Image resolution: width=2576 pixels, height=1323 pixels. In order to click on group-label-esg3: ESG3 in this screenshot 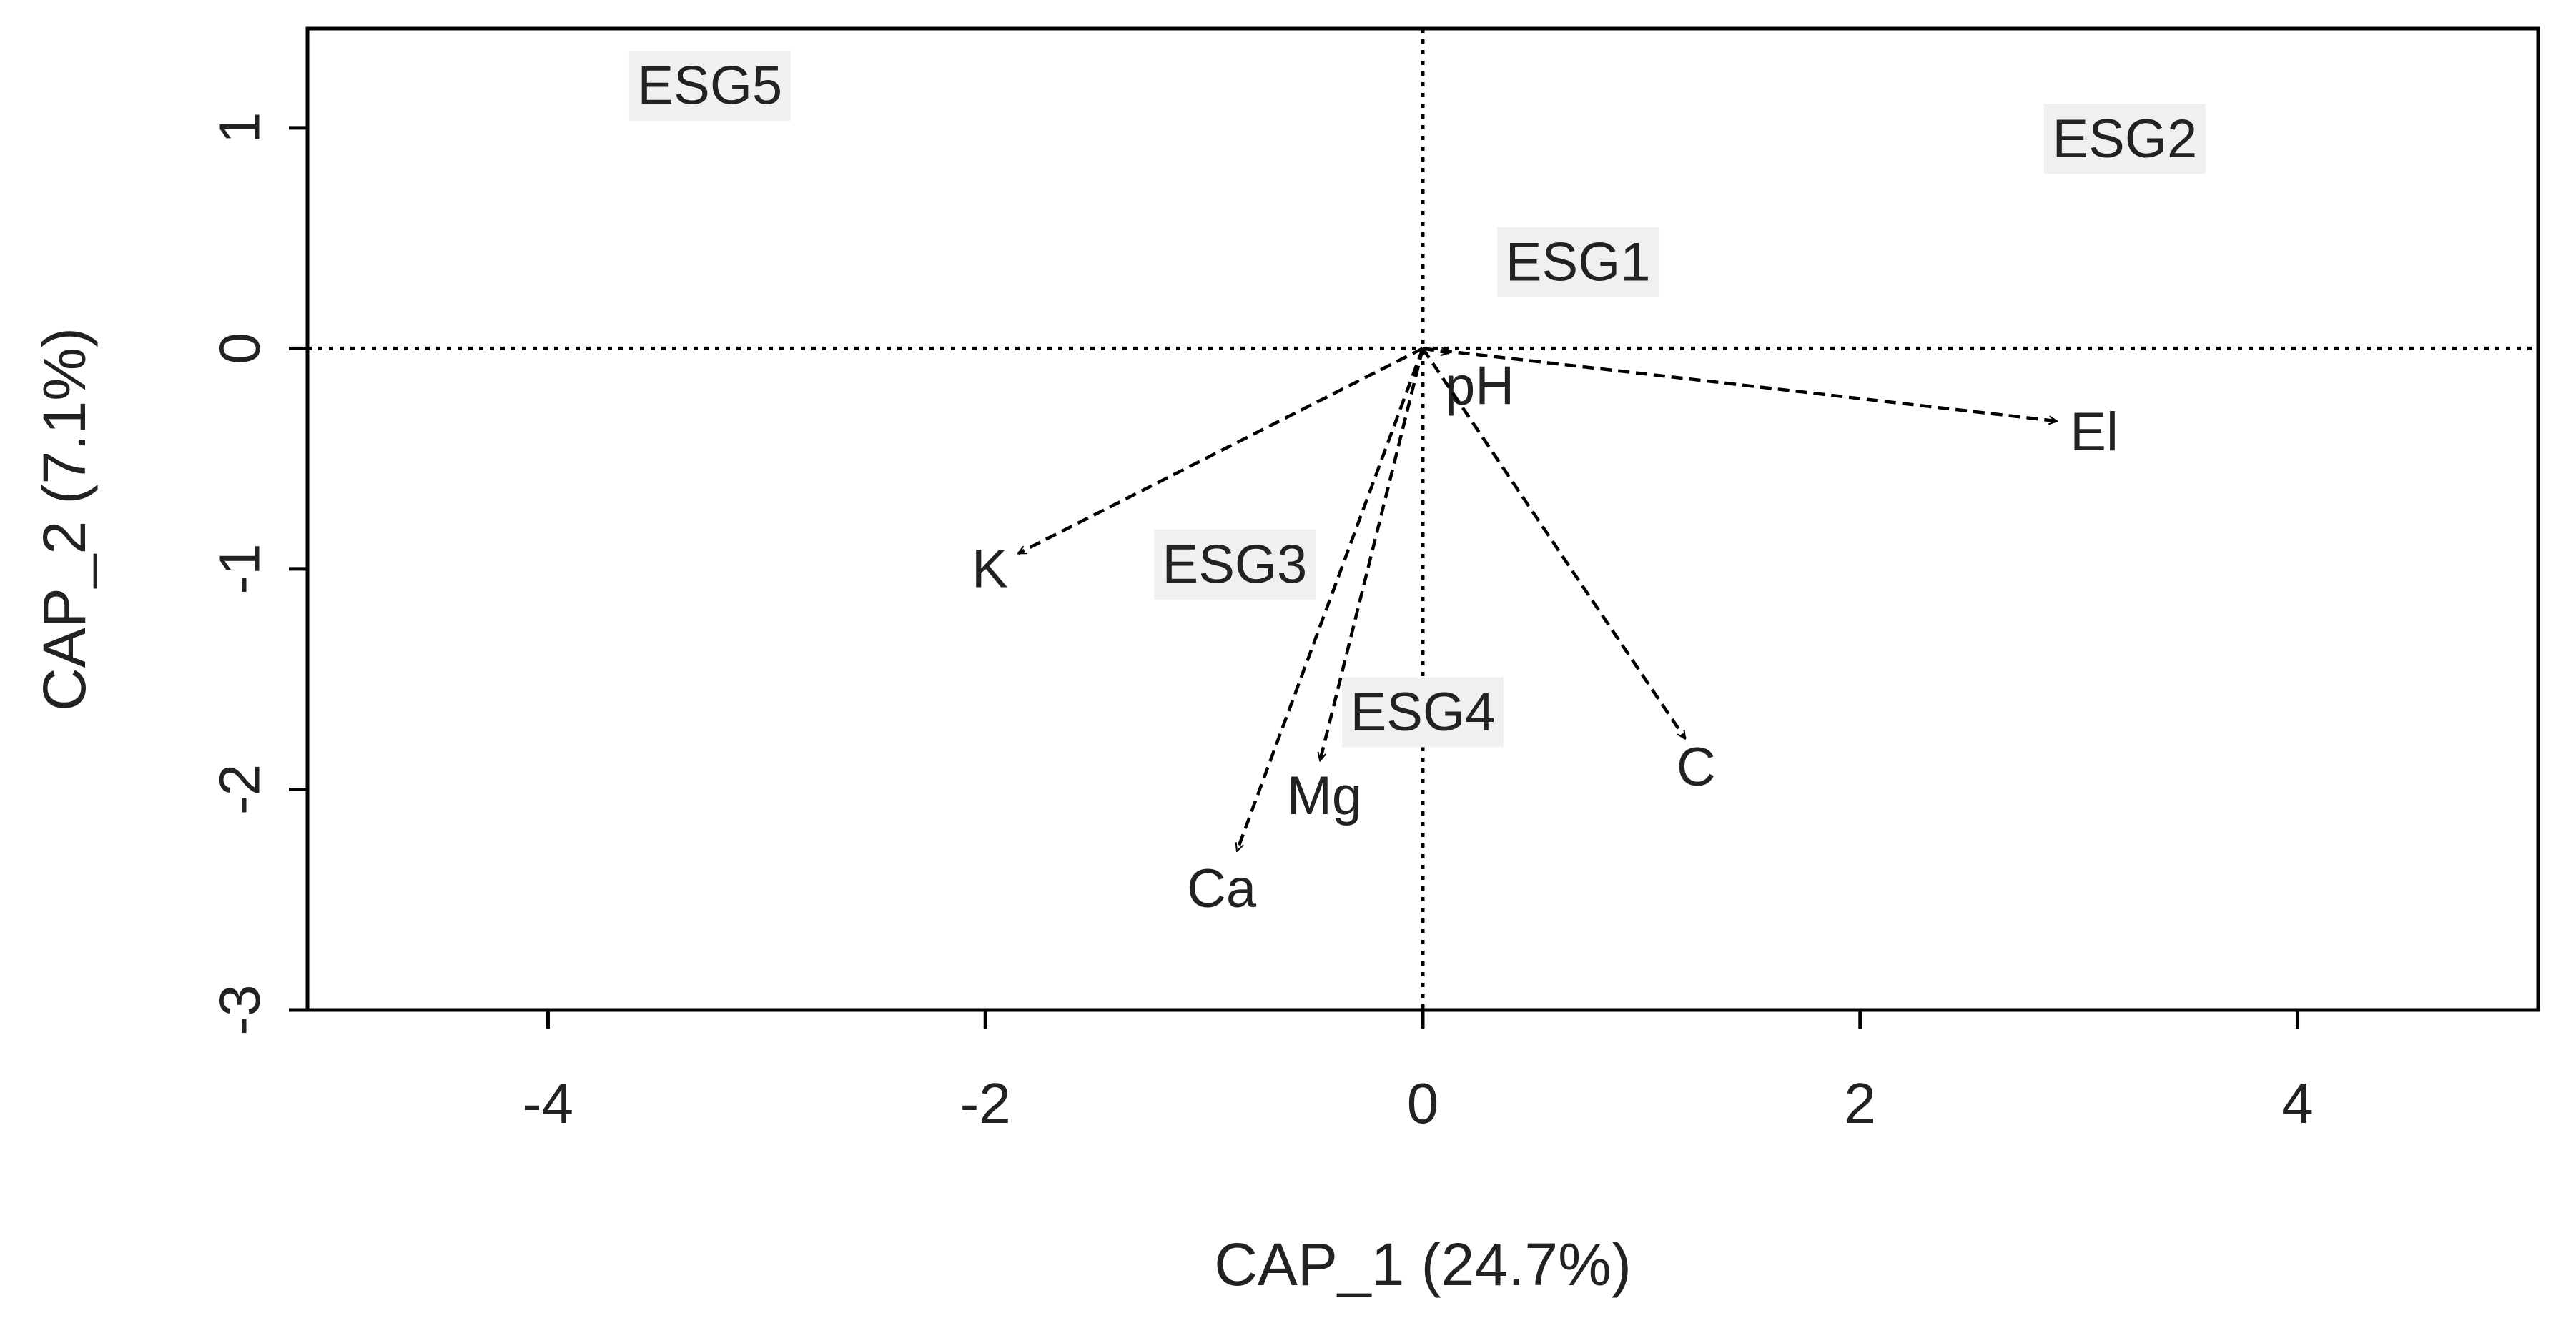, I will do `click(1235, 564)`.